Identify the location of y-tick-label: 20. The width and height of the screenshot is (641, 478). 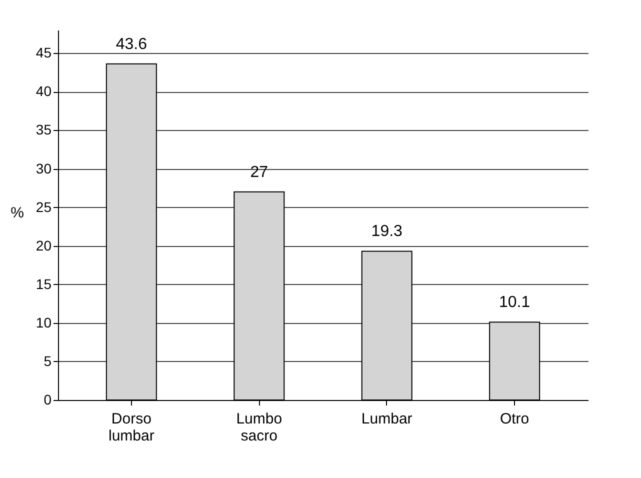
(44, 245).